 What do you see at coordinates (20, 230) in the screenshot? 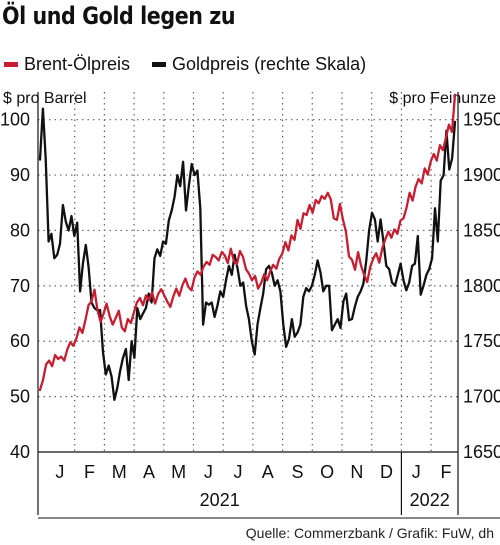
I see `left-tick-label: 80` at bounding box center [20, 230].